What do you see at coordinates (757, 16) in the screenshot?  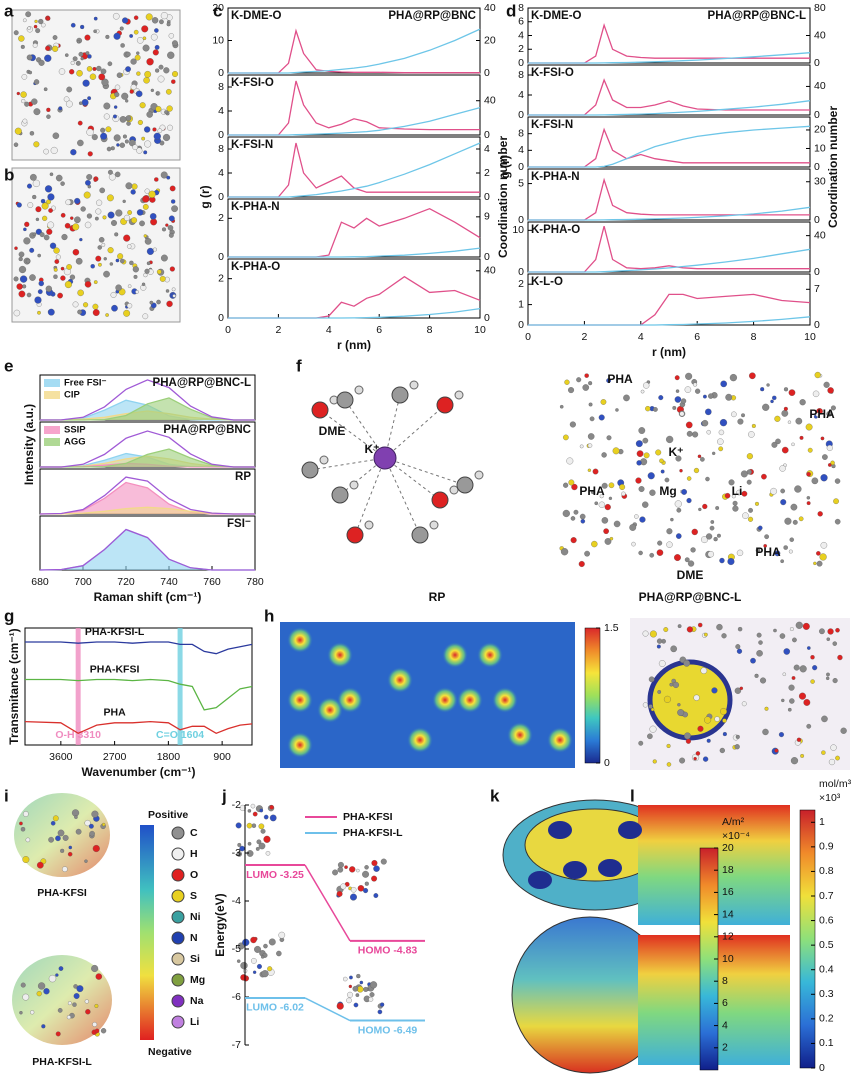 I see `subplot-label: PHA@RP@BNC-L` at bounding box center [757, 16].